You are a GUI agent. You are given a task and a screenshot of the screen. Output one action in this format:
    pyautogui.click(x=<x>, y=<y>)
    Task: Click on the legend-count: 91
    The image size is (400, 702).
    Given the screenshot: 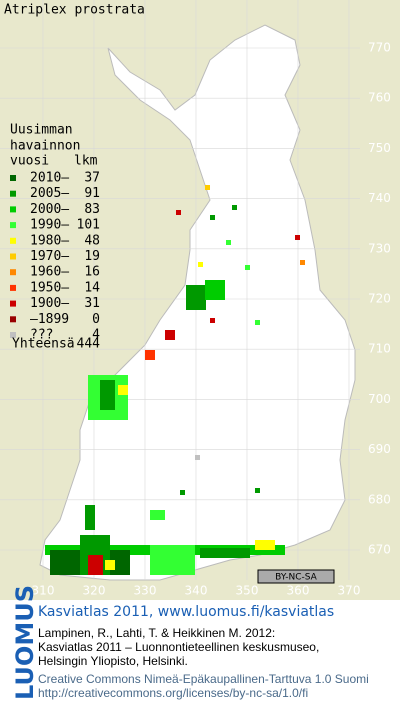 What is the action you would take?
    pyautogui.click(x=92, y=193)
    